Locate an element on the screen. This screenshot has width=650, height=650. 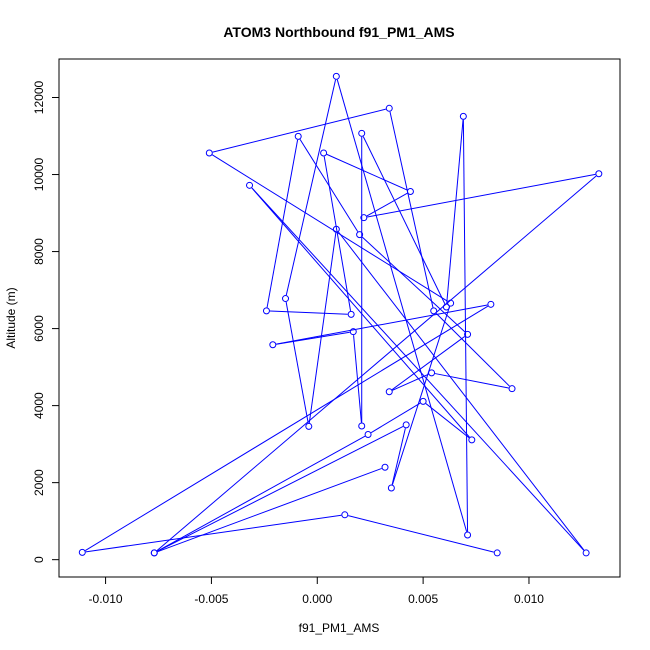
y-axis-label: Altitude (m) is located at coordinates (11, 317).